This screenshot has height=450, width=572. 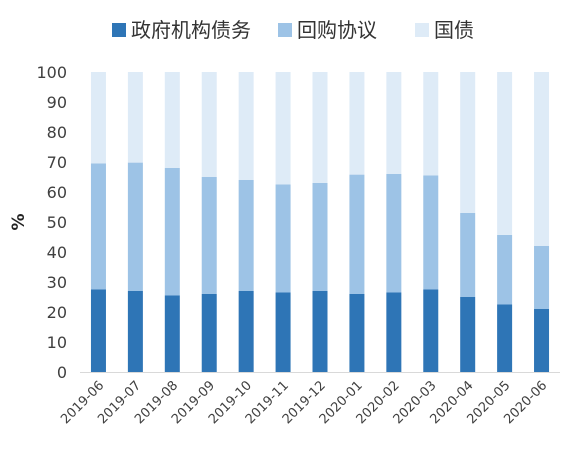 What do you see at coordinates (98, 118) in the screenshot?
I see `bar-2019-06-s3` at bounding box center [98, 118].